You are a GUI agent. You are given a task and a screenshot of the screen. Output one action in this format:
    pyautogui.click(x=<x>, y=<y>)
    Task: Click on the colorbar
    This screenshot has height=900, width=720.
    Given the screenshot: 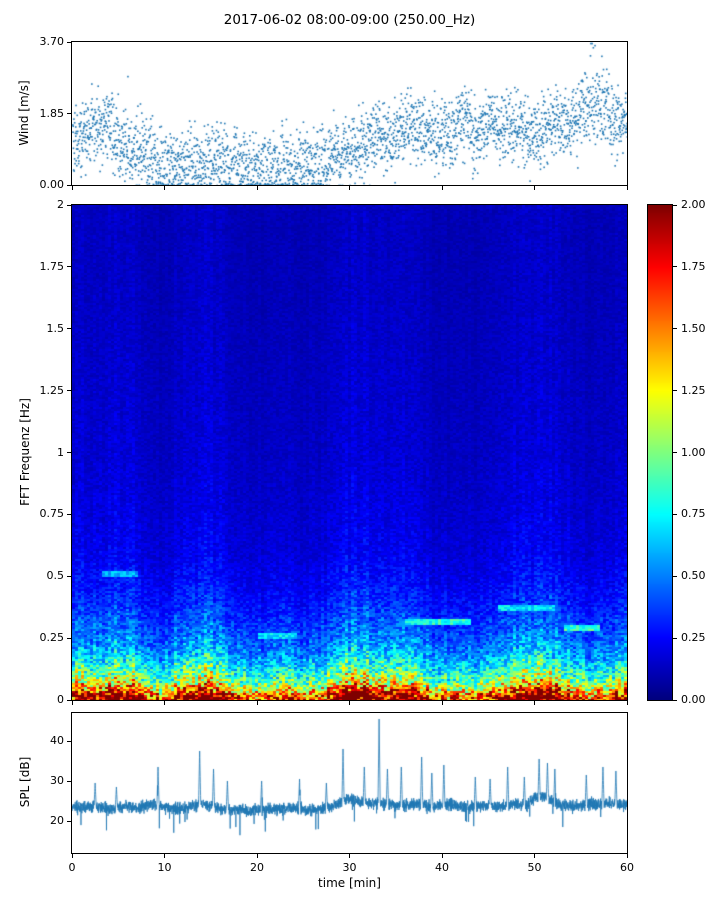 What is the action you would take?
    pyautogui.click(x=660, y=452)
    